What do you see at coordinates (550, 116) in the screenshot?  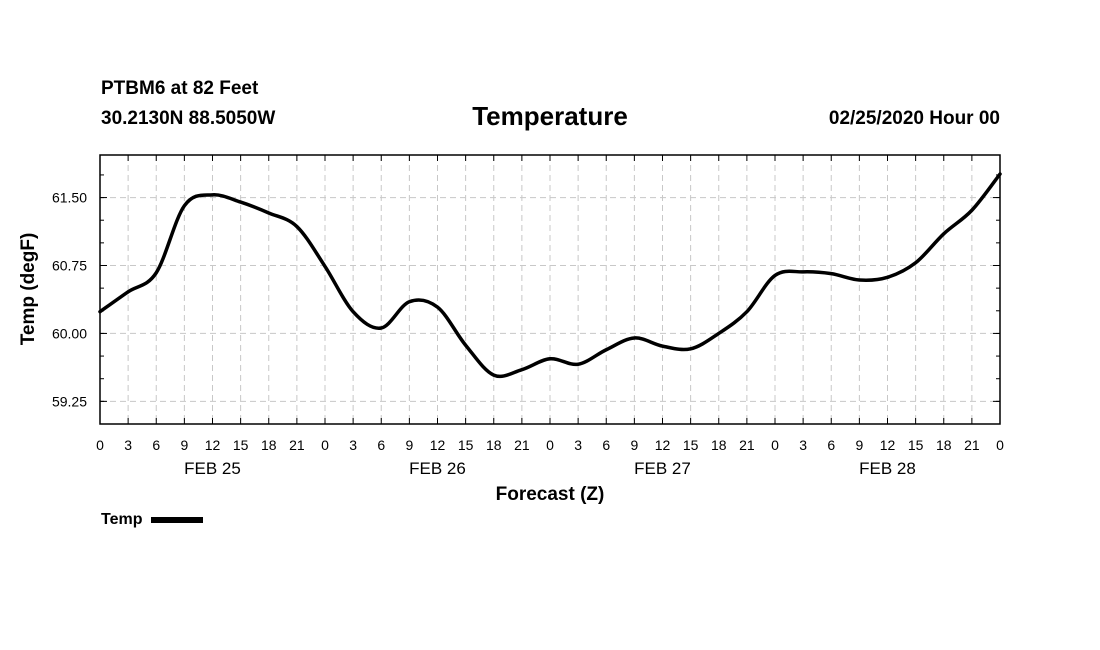 I see `chart-title: Temperature` at bounding box center [550, 116].